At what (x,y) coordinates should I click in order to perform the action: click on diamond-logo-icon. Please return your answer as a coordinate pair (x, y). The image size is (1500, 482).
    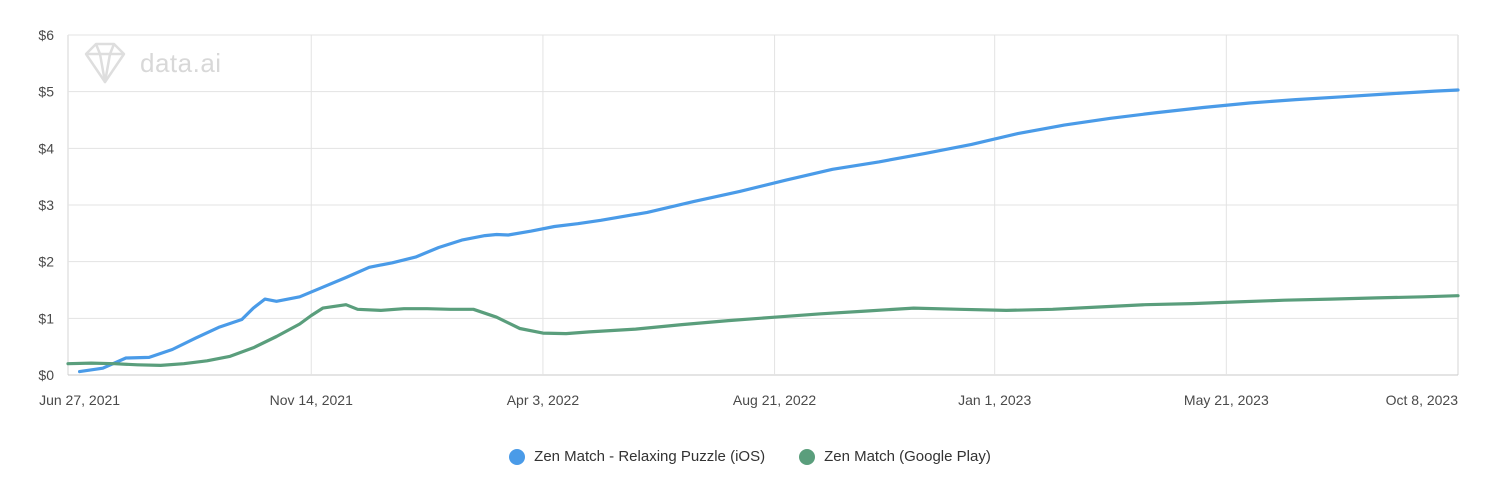
    Looking at the image, I should click on (105, 63).